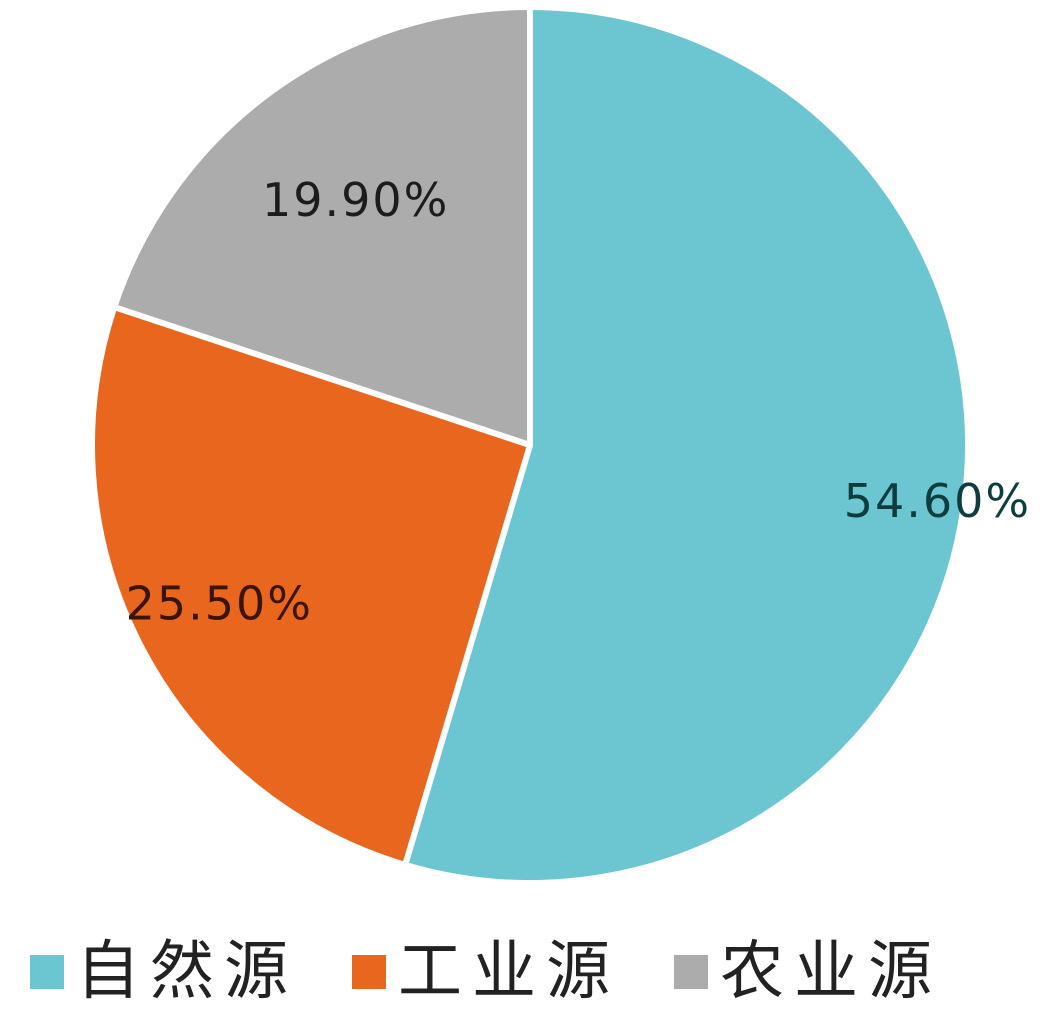 The width and height of the screenshot is (1046, 1014). What do you see at coordinates (187, 972) in the screenshot?
I see `legend-label-natural: 自然源` at bounding box center [187, 972].